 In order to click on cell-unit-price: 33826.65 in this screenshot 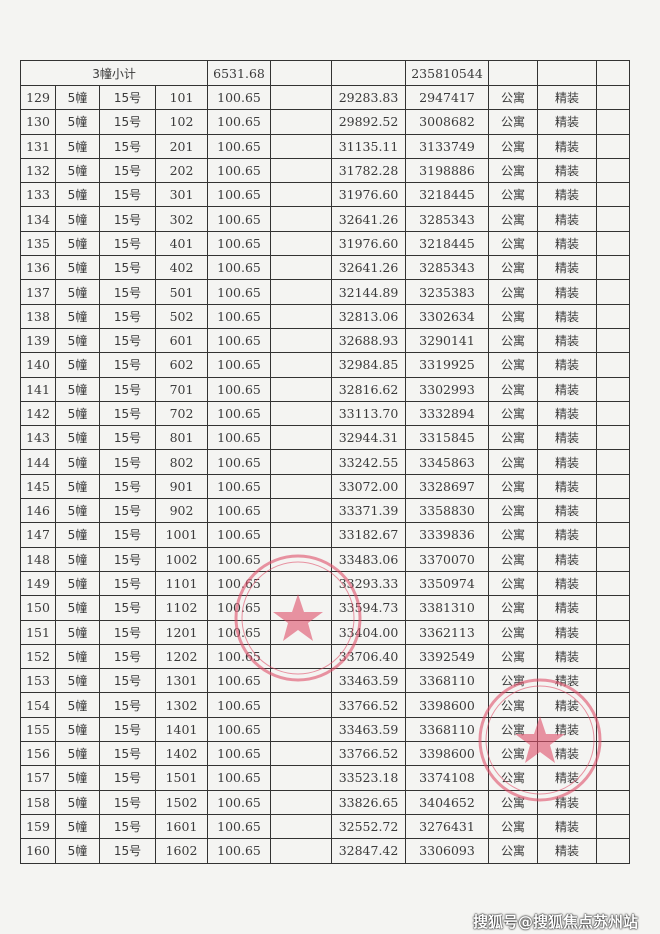, I will do `click(369, 802)`.